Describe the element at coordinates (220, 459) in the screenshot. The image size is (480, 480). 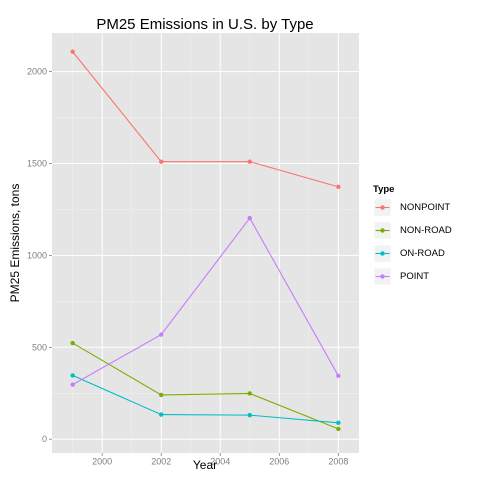
I see `x-axis: 2000 2002 2004 2006 2008` at that location.